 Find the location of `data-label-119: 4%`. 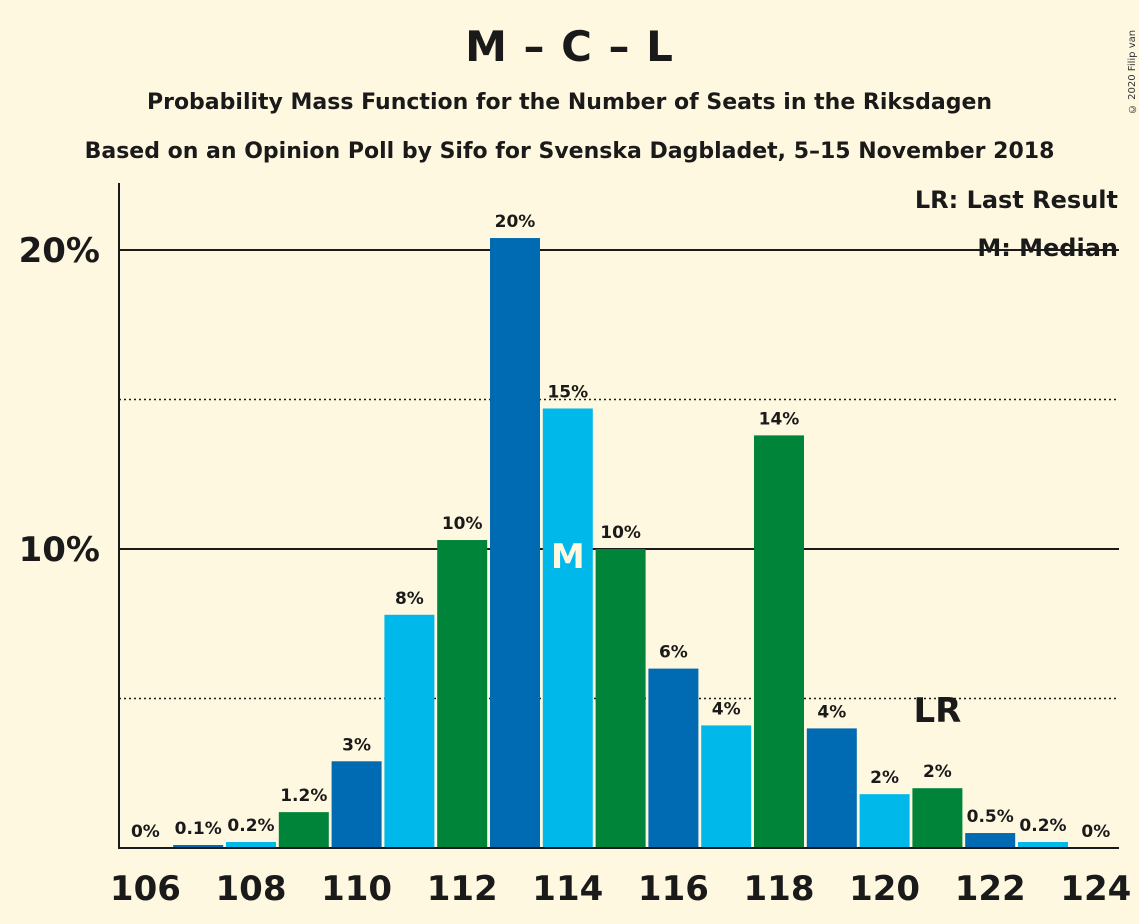

data-label-119: 4% is located at coordinates (831, 712).